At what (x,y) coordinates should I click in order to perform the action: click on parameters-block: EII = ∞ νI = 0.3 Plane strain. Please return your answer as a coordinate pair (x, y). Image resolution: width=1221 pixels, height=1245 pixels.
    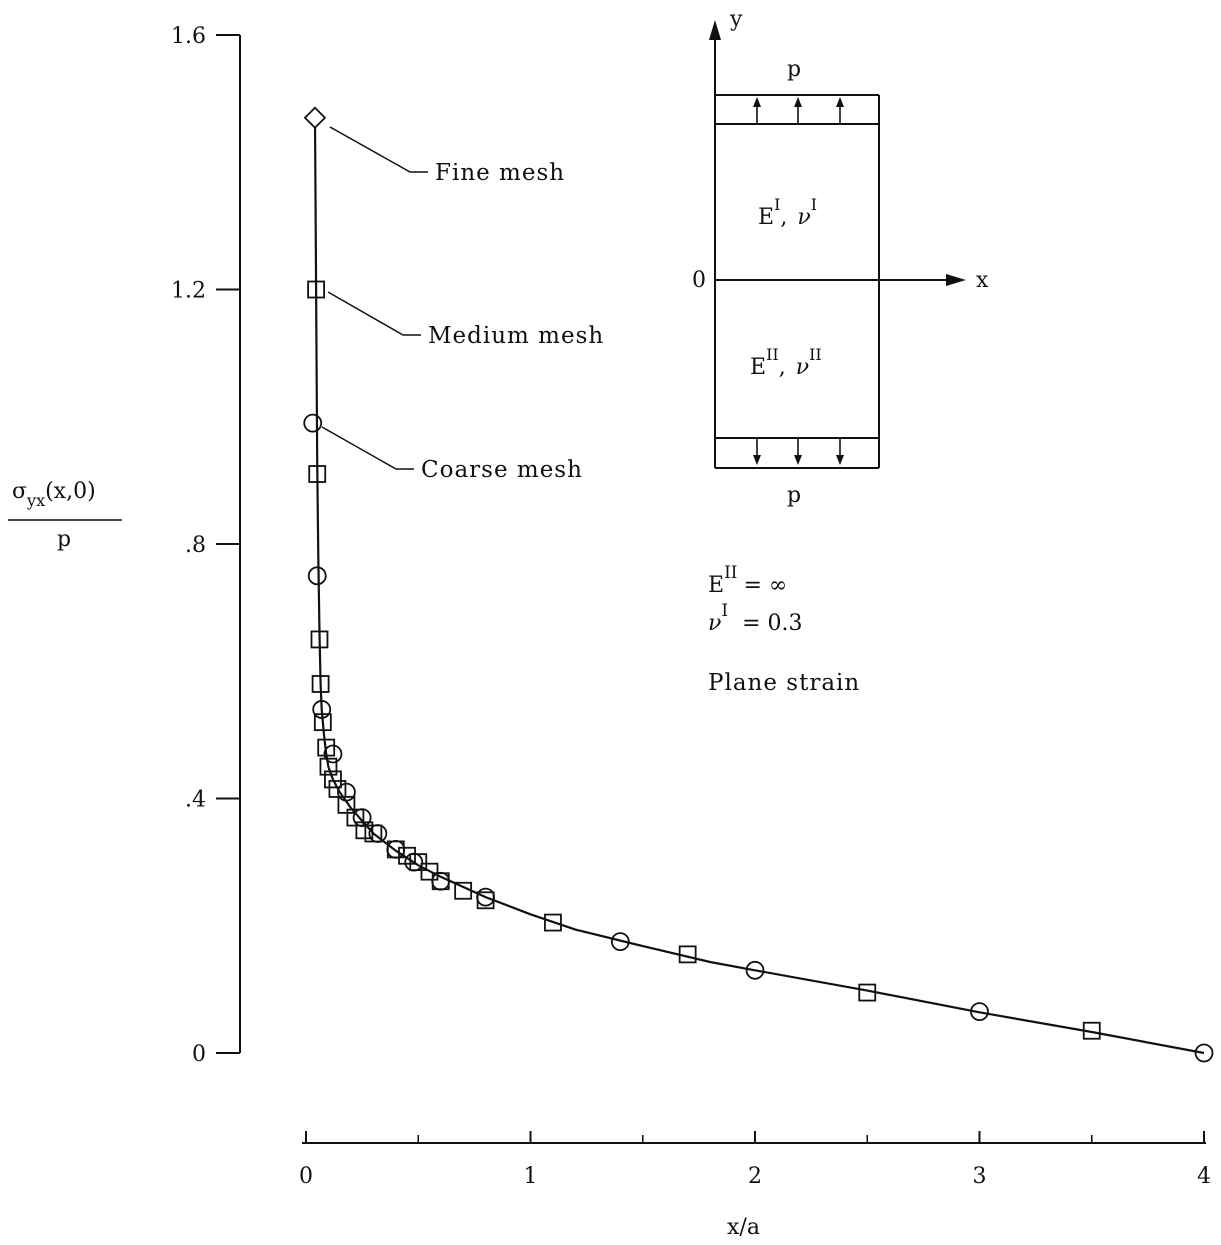
    Looking at the image, I should click on (784, 629).